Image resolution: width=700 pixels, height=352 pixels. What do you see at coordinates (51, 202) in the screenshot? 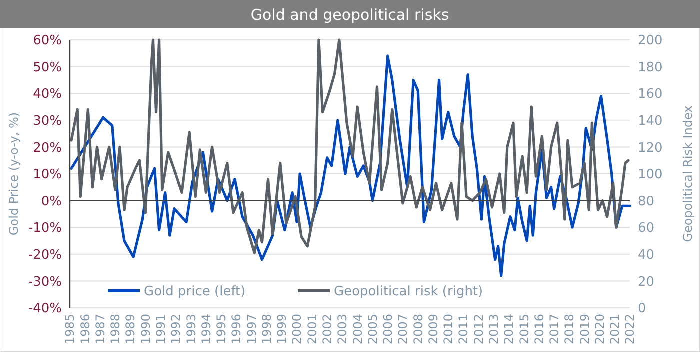
I see `y-tick-label: 0%` at bounding box center [51, 202].